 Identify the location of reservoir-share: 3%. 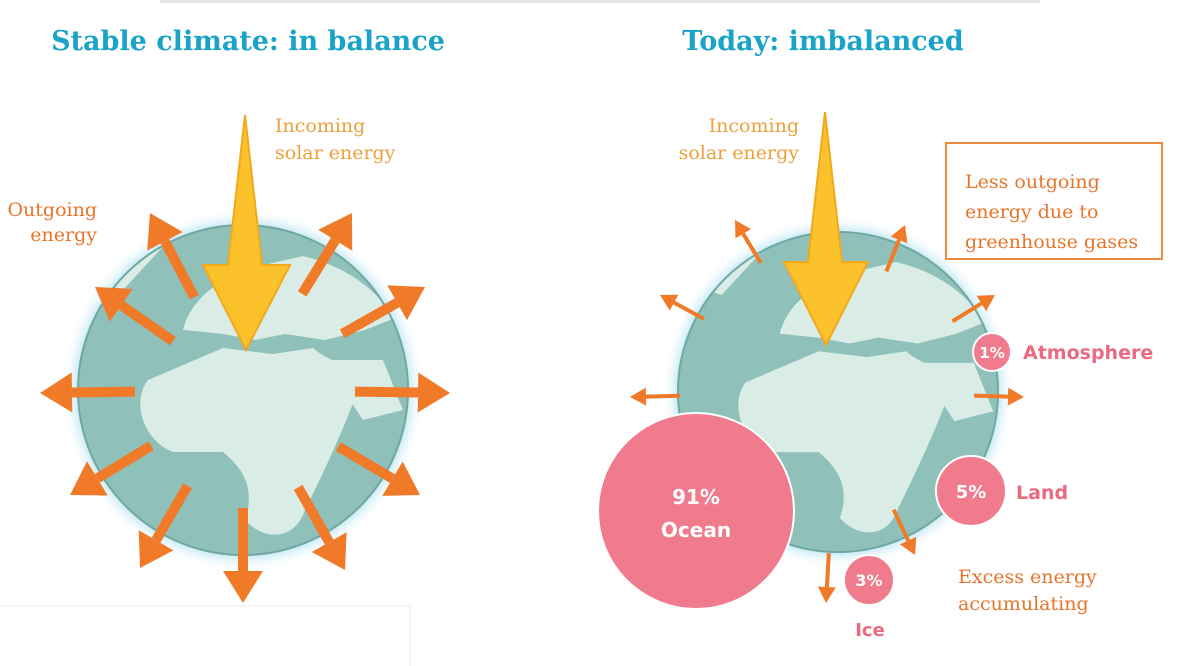
(868, 580).